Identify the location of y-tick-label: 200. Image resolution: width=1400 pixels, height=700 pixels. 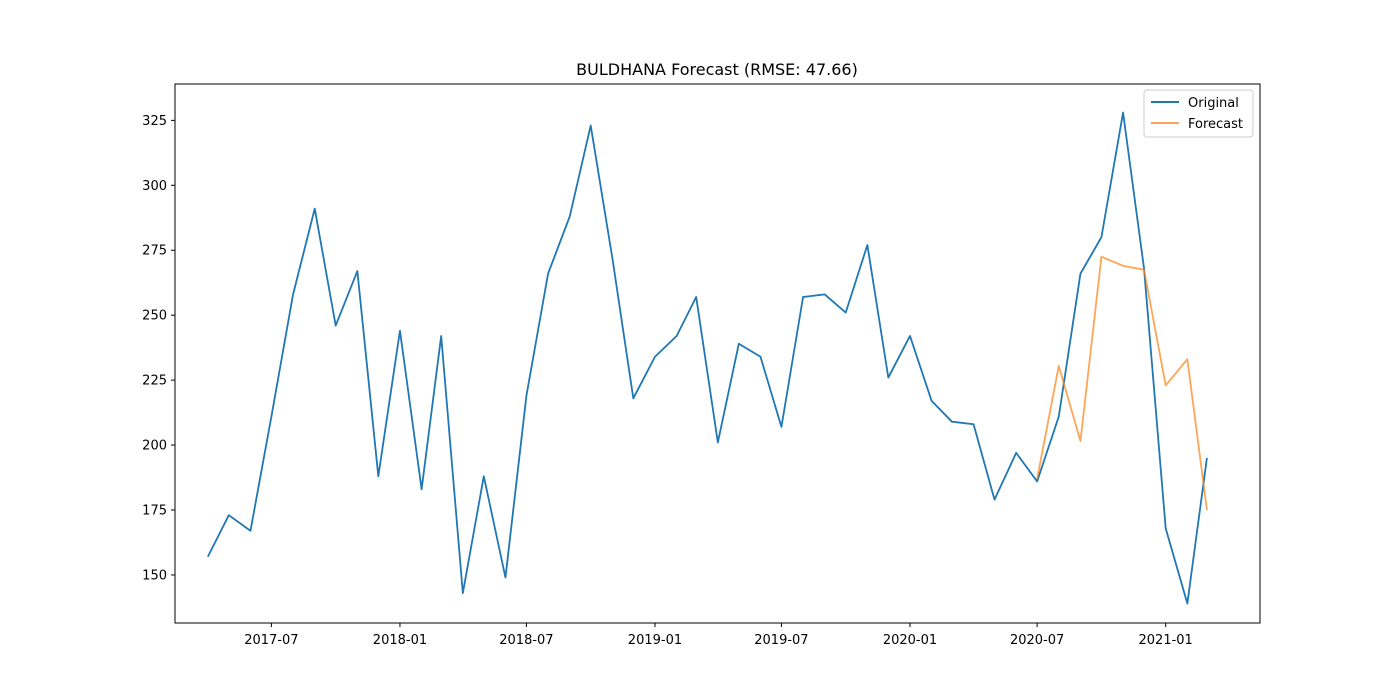
(154, 446).